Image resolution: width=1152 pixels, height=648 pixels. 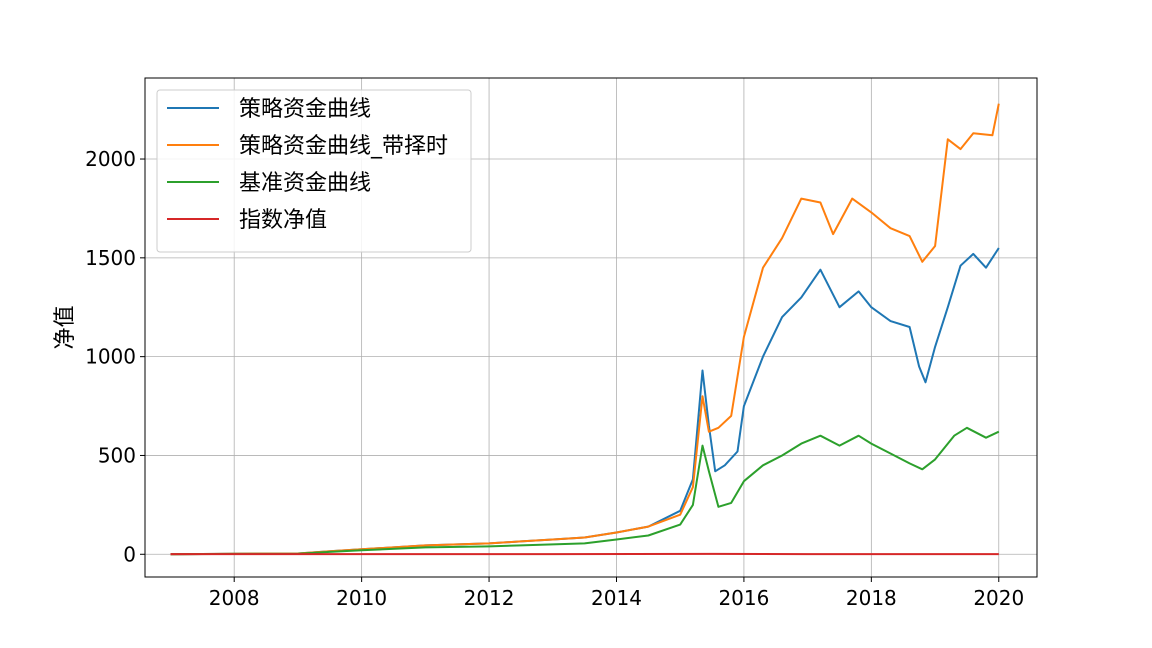 What do you see at coordinates (871, 598) in the screenshot?
I see `x-tick-label: 2018` at bounding box center [871, 598].